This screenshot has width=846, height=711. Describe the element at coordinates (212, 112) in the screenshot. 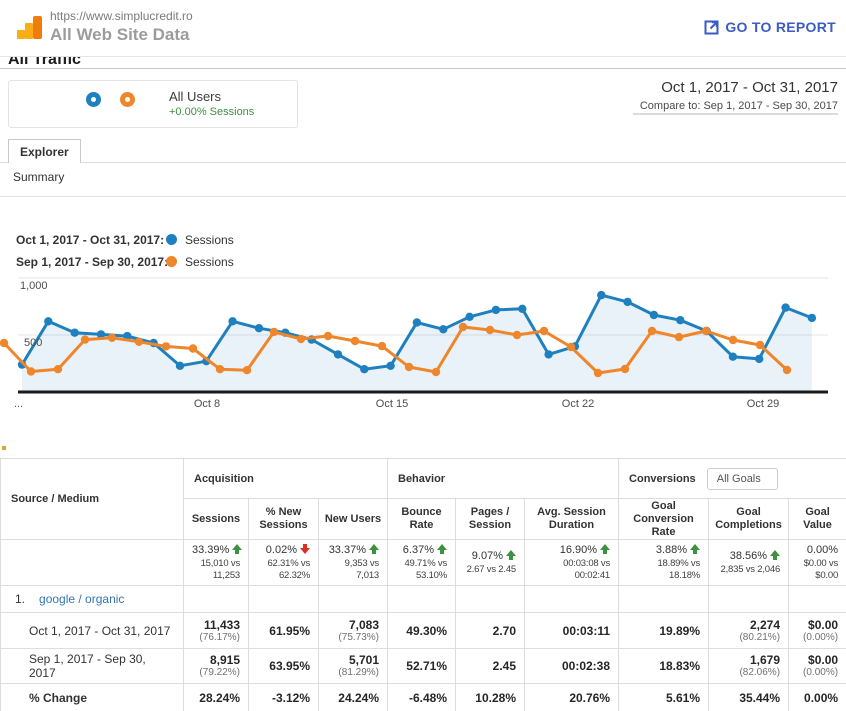

I see `segment-delta: +0.00% Sessions` at that location.